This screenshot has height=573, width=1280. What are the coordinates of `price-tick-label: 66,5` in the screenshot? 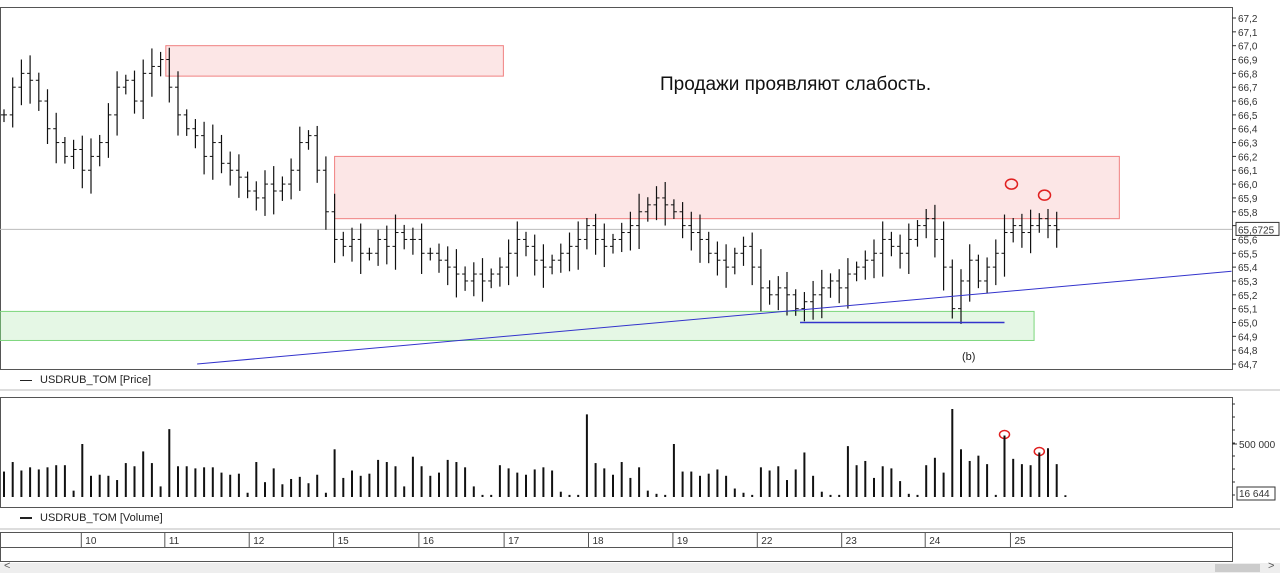 It's located at (1248, 116).